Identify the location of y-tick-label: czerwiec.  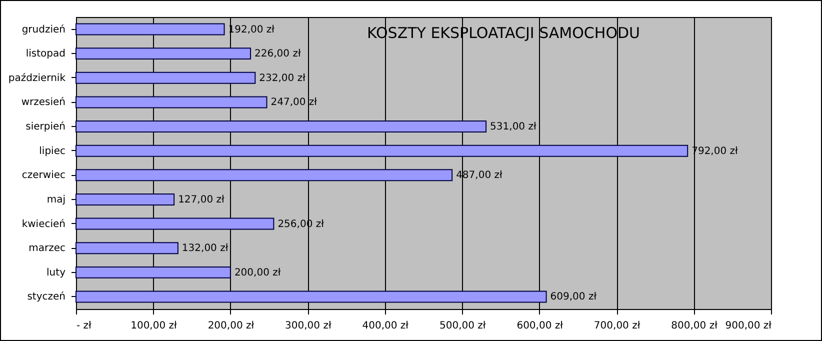
(44, 176).